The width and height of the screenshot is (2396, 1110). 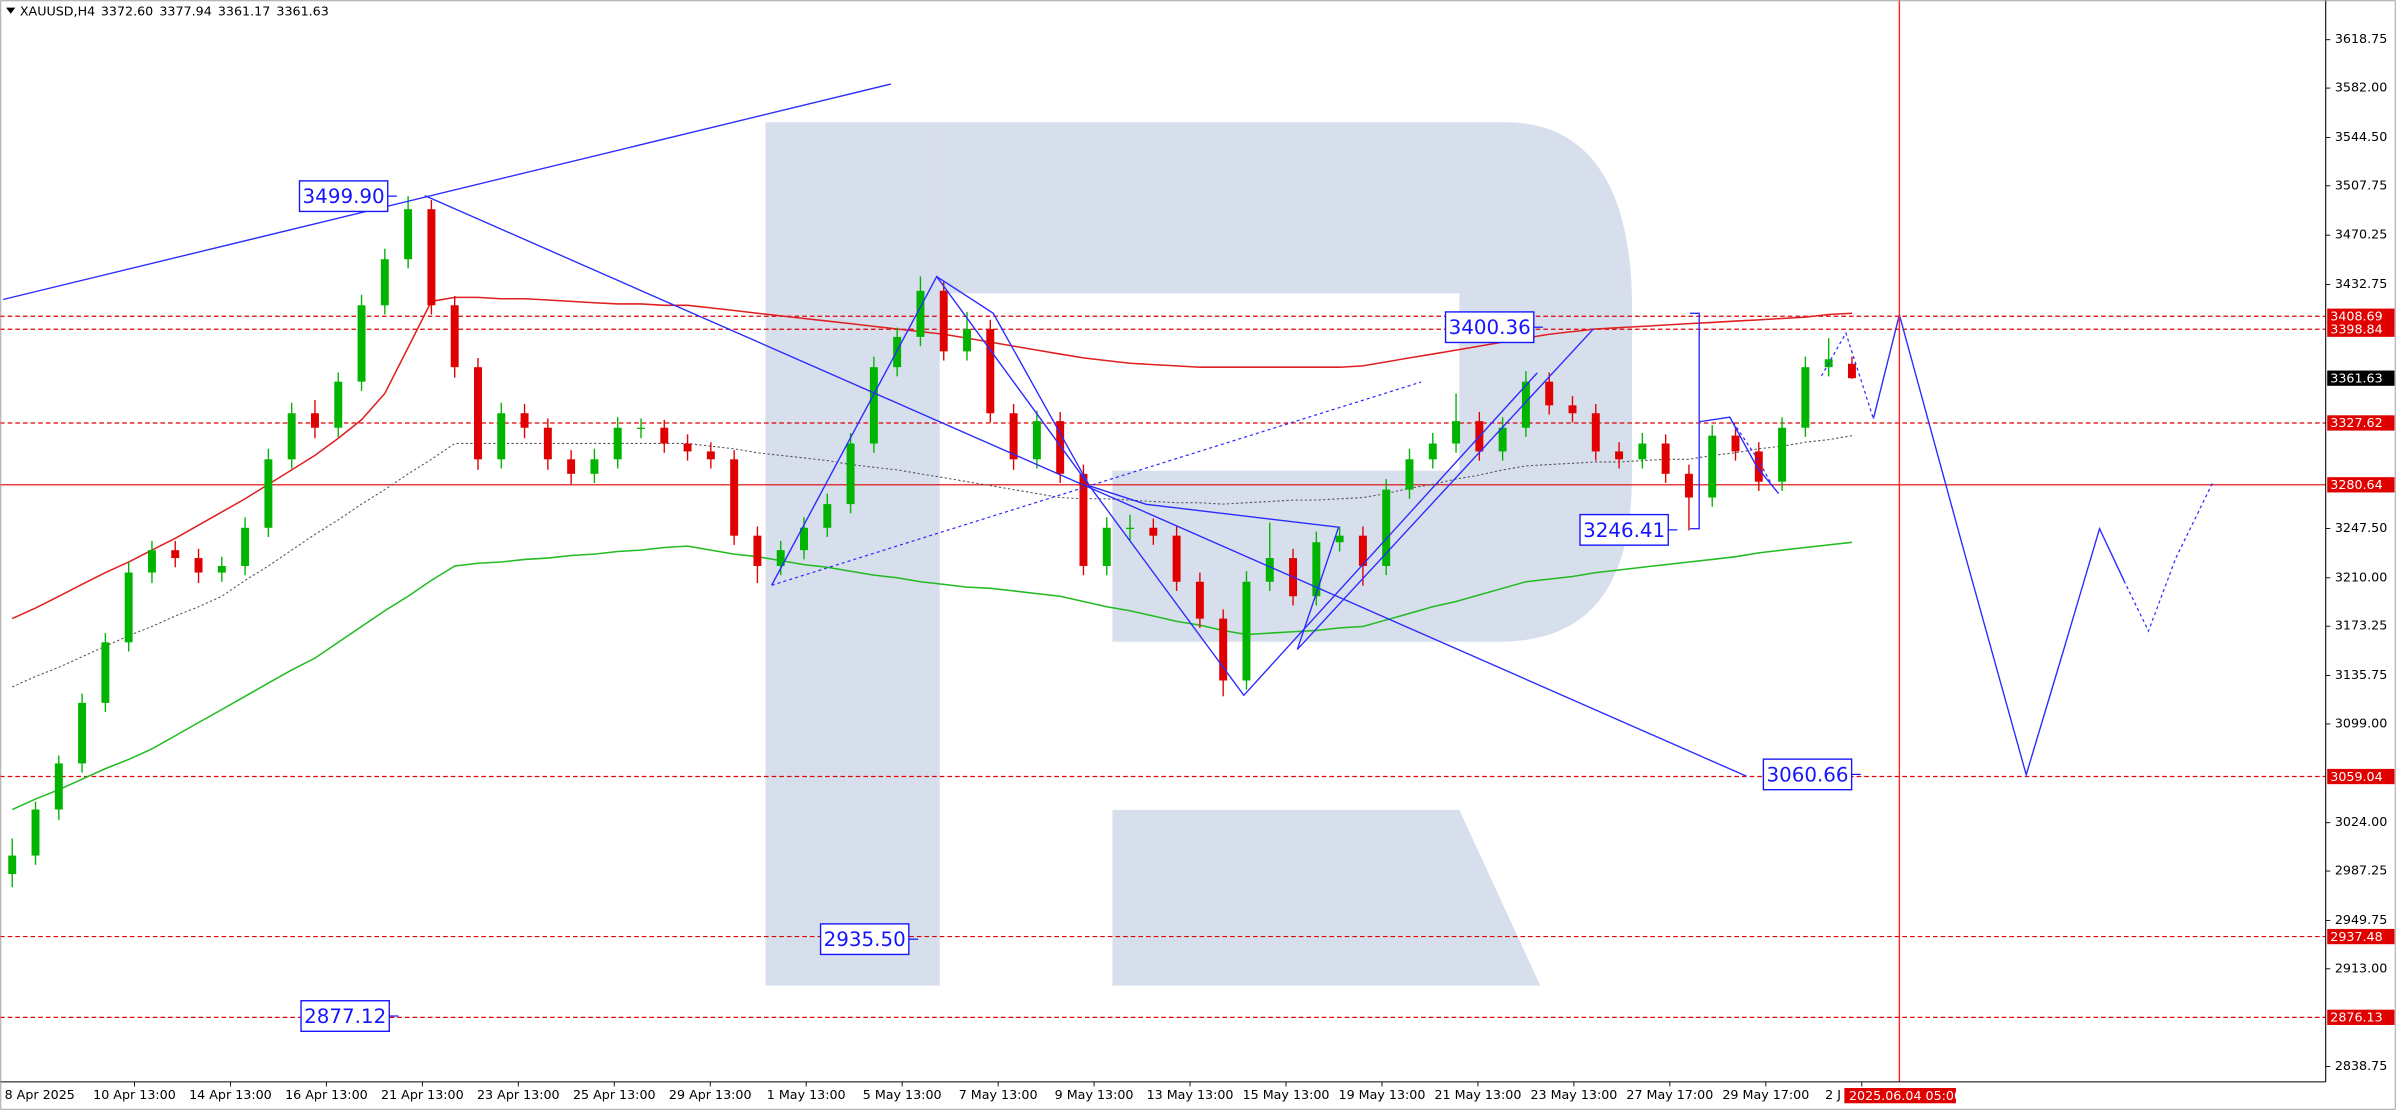 What do you see at coordinates (2361, 576) in the screenshot?
I see `y-tick-label: 3210.00` at bounding box center [2361, 576].